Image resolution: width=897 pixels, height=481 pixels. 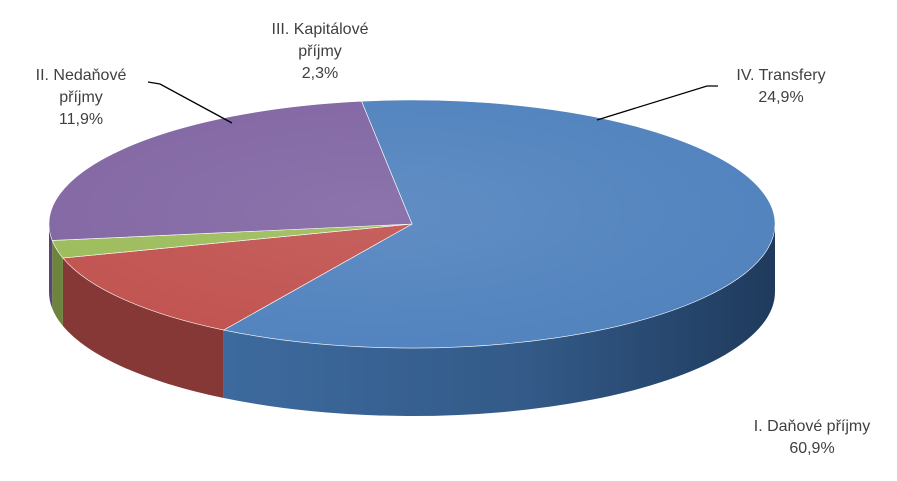 I want to click on data-label-4-line-2: 24,9%, so click(x=780, y=97).